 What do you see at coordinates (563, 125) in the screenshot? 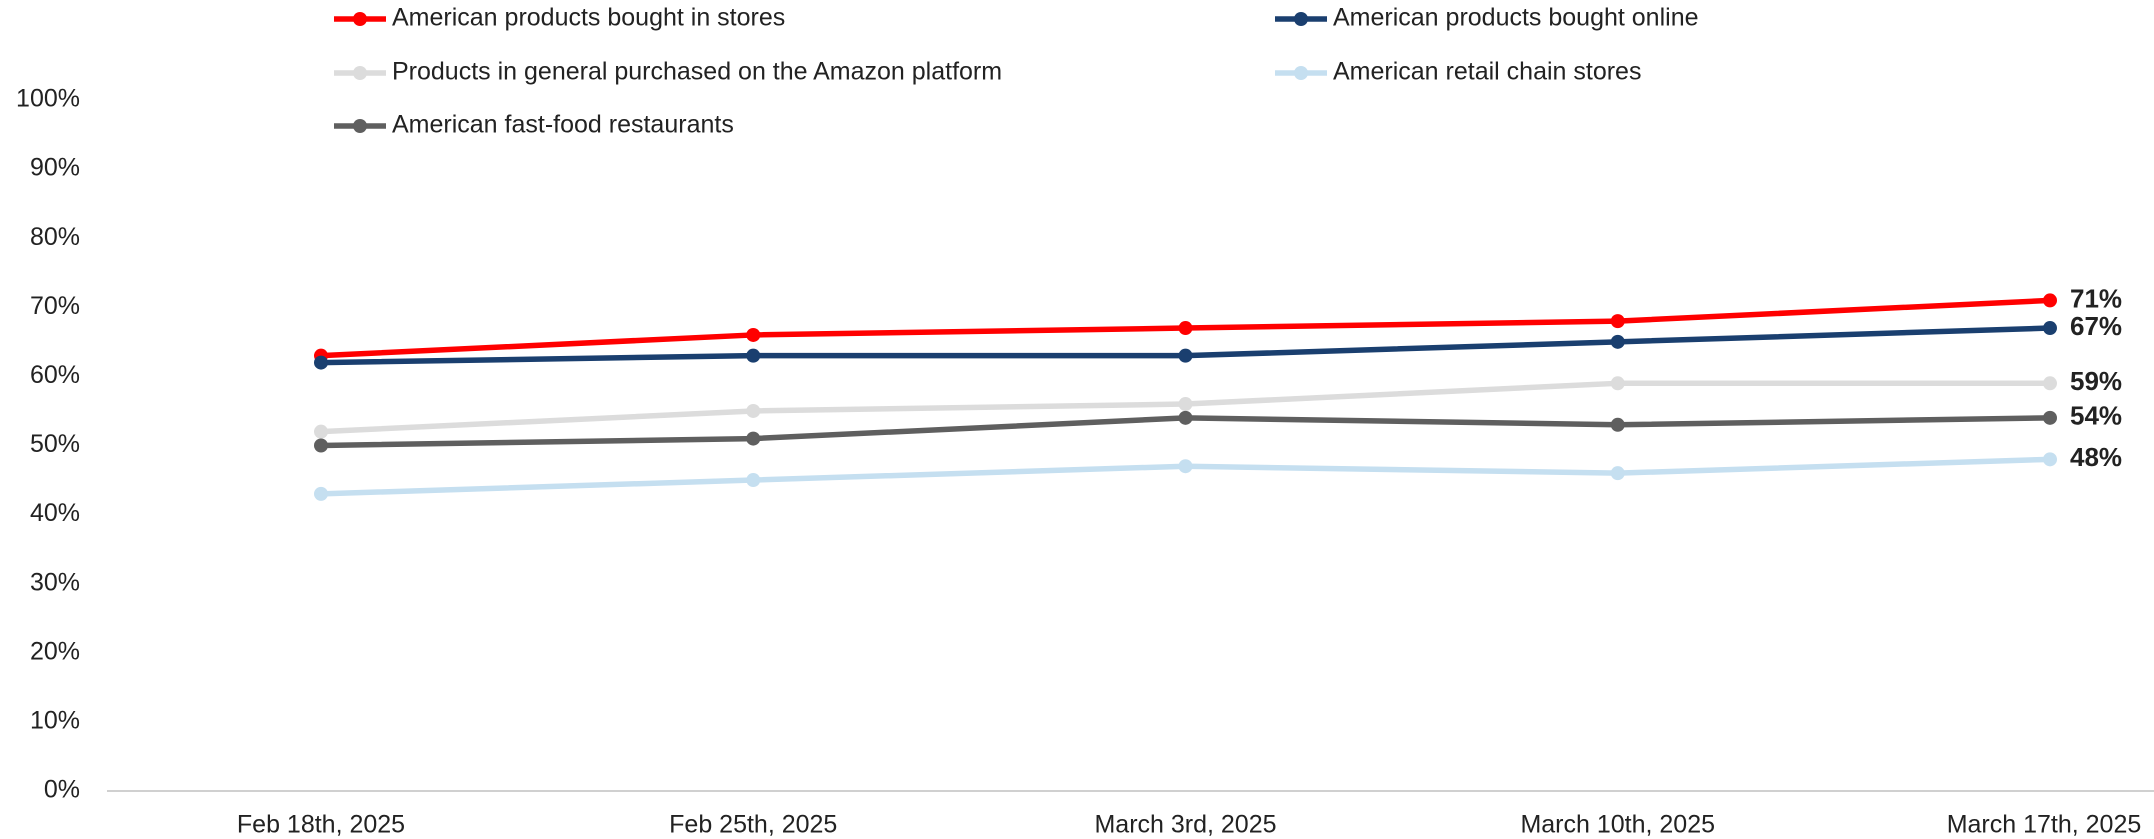
I see `legend-label: American fast-food restaurants` at bounding box center [563, 125].